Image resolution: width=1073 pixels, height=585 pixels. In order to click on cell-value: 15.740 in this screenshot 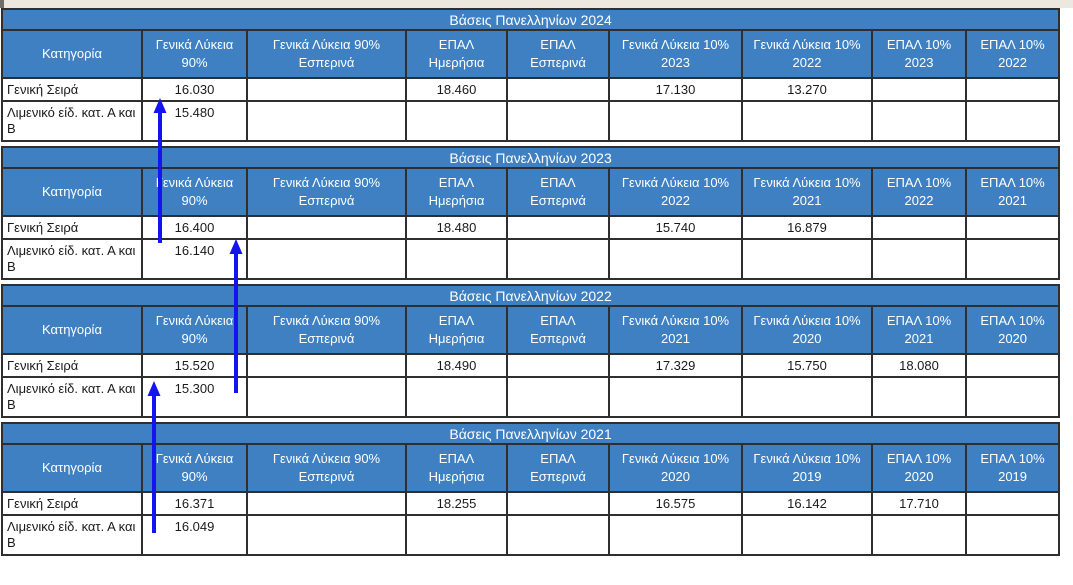, I will do `click(675, 227)`.